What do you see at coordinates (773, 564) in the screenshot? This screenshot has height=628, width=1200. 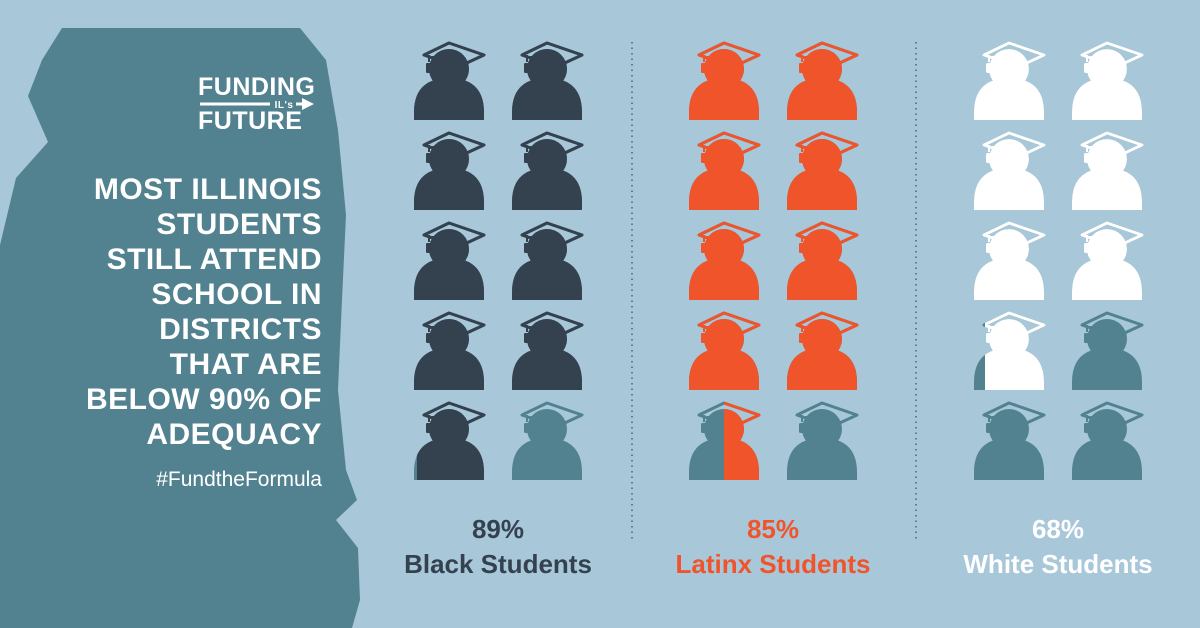 I see `latinx-students-label: Latinx Students` at bounding box center [773, 564].